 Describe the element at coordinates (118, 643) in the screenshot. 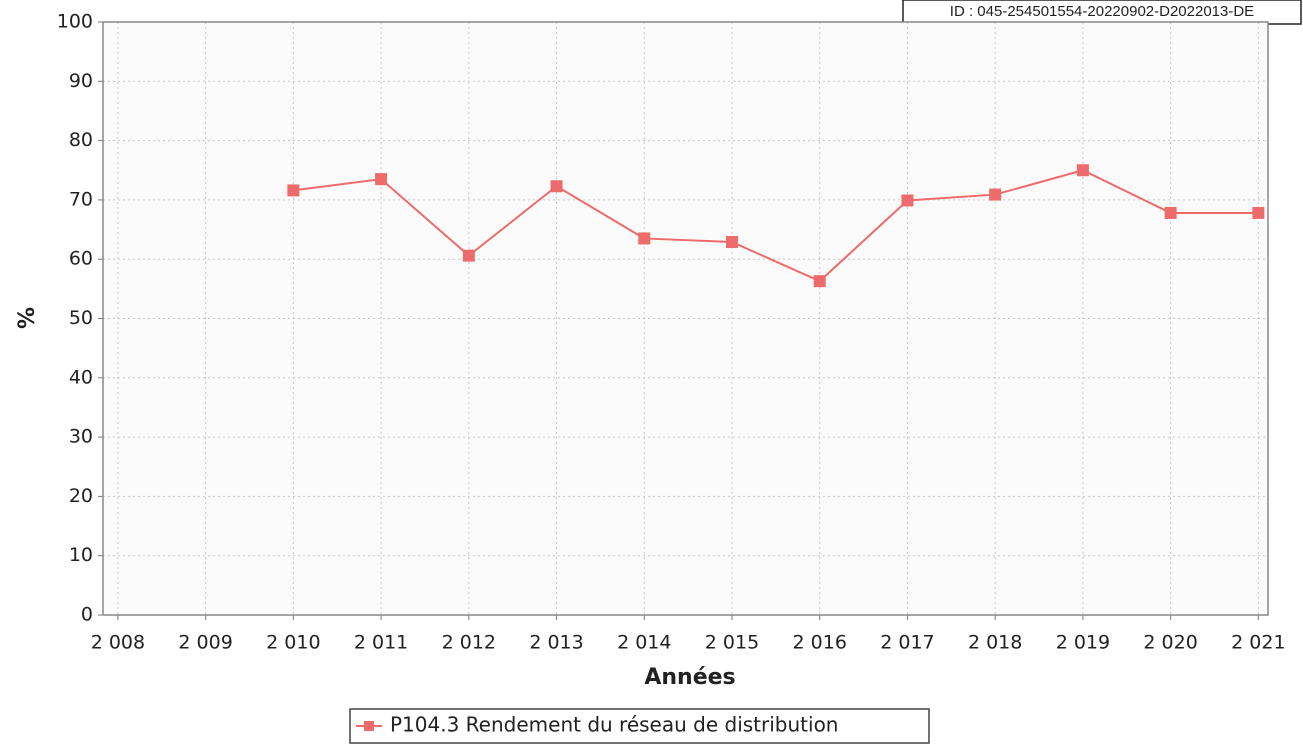

I see `x-tick-label: 2 008` at that location.